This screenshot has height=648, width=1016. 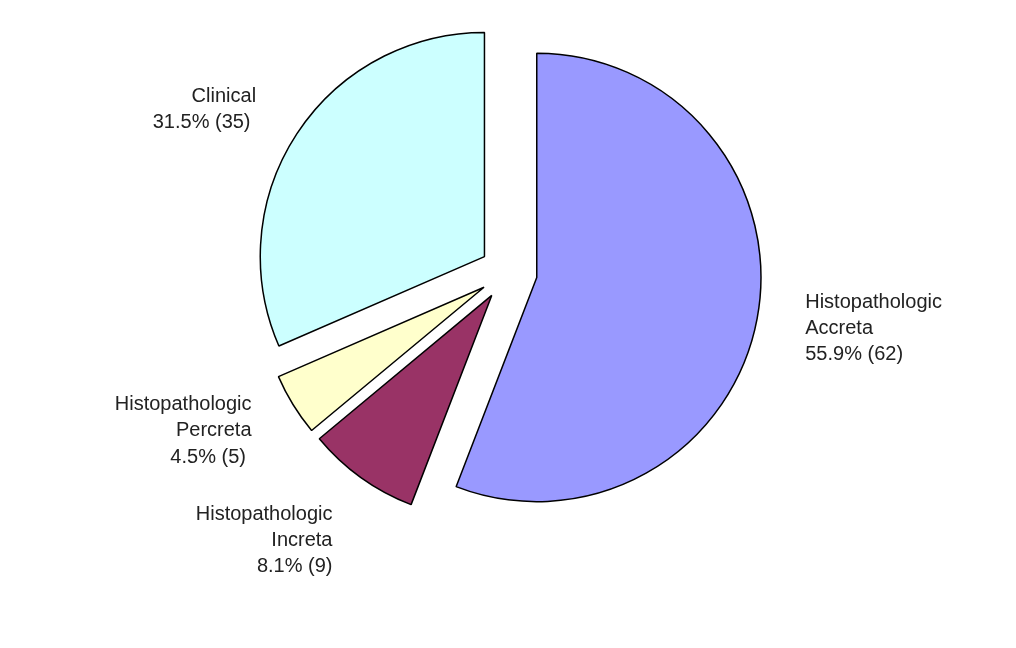 I want to click on data-label: 31.5% (35), so click(x=201, y=121).